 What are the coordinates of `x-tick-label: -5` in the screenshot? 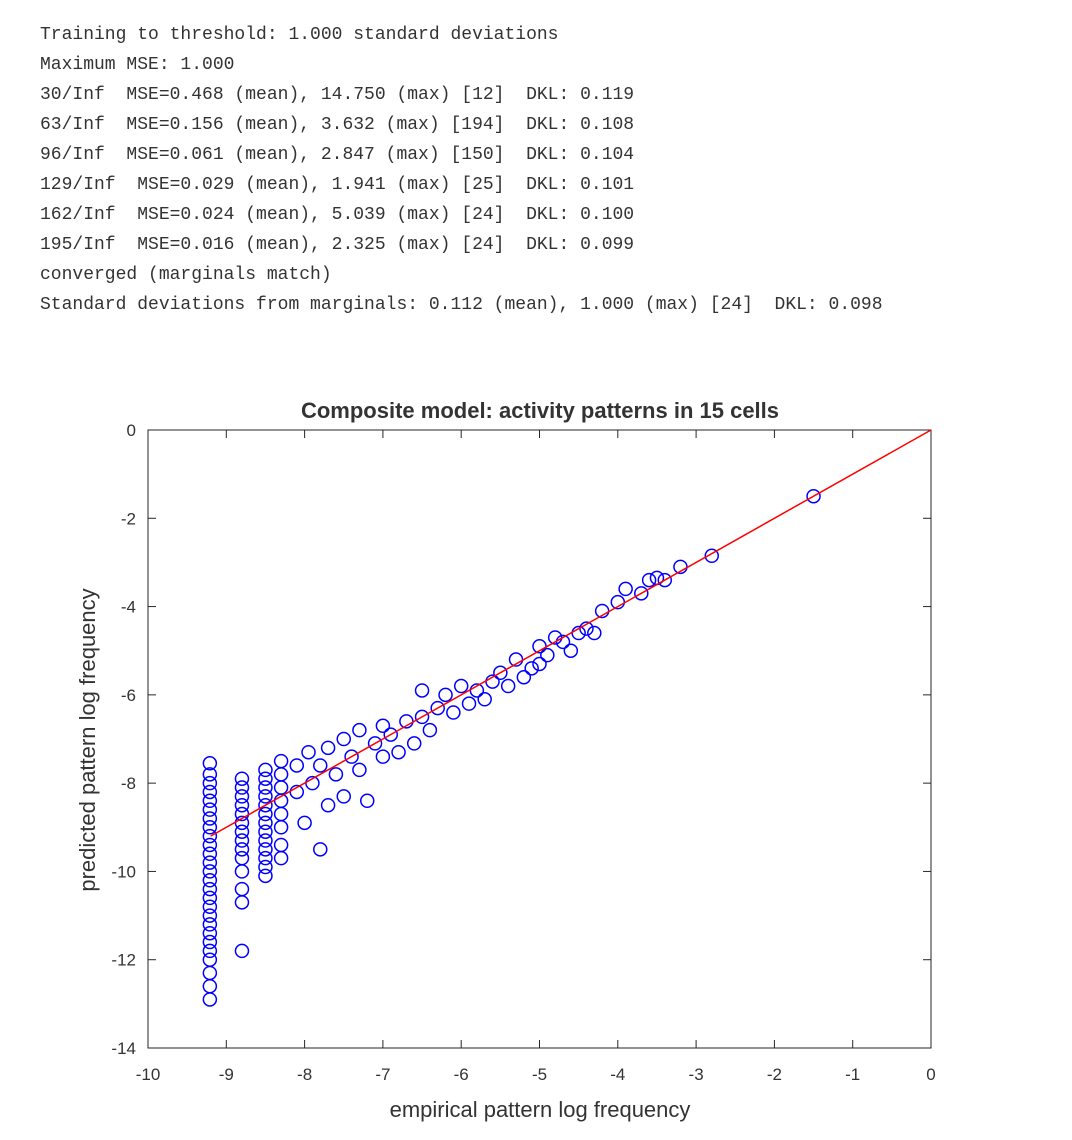 It's located at (539, 1074).